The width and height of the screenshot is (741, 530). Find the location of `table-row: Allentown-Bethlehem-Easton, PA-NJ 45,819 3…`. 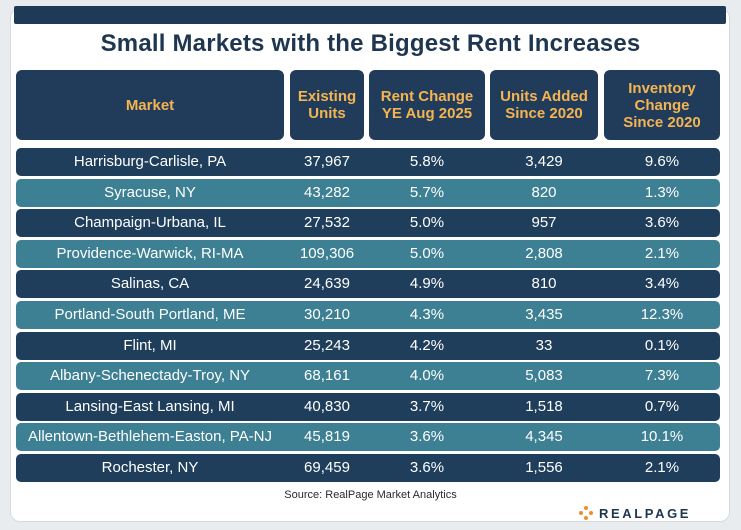

table-row: Allentown-Bethlehem-Easton, PA-NJ 45,819 3… is located at coordinates (368, 437).